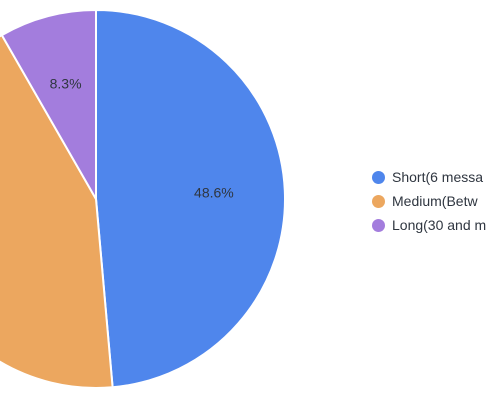 Image resolution: width=495 pixels, height=400 pixels. What do you see at coordinates (439, 225) in the screenshot?
I see `legend-label-long: Long(30 and m` at bounding box center [439, 225].